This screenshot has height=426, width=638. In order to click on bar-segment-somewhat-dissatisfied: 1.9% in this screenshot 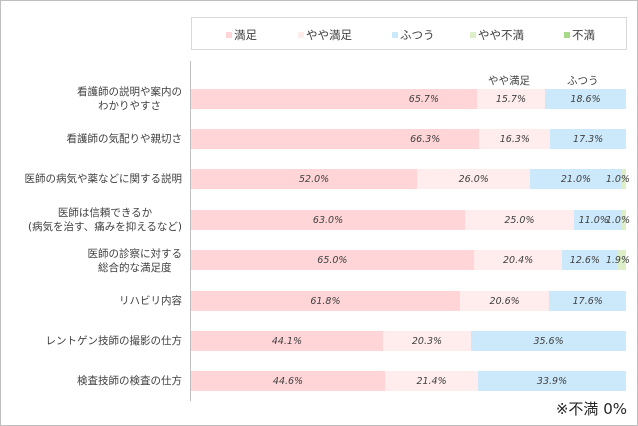, I will do `click(618, 260)`.